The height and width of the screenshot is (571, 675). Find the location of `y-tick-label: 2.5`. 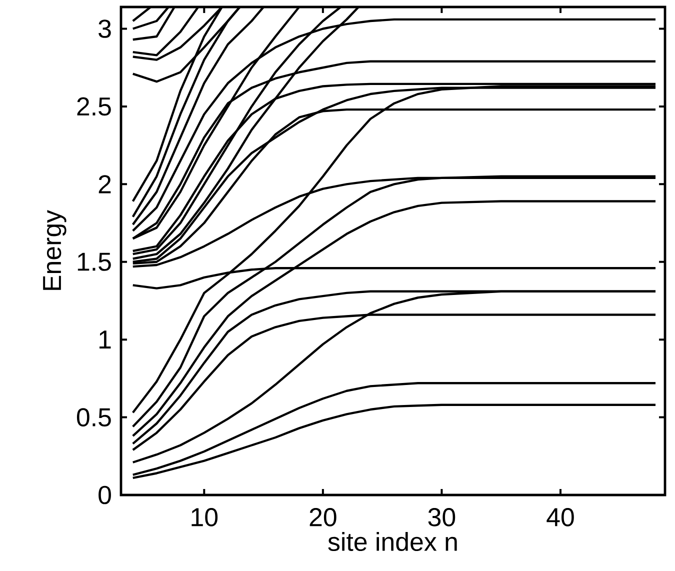

y-tick-label: 2.5 is located at coordinates (94, 106).